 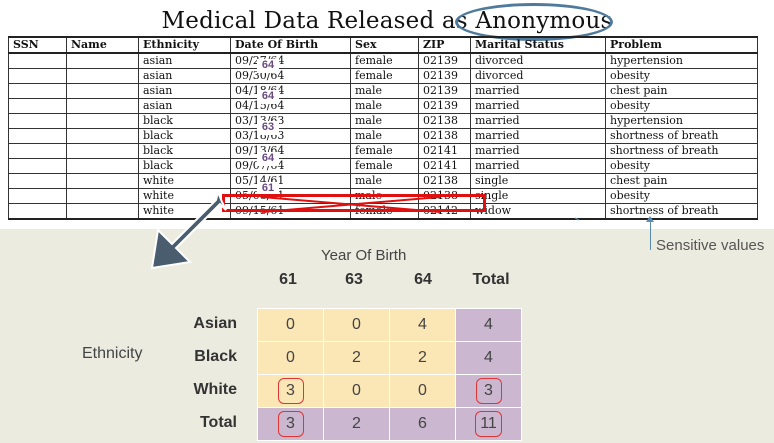 I want to click on sensitive-pointer-line, so click(x=650, y=235).